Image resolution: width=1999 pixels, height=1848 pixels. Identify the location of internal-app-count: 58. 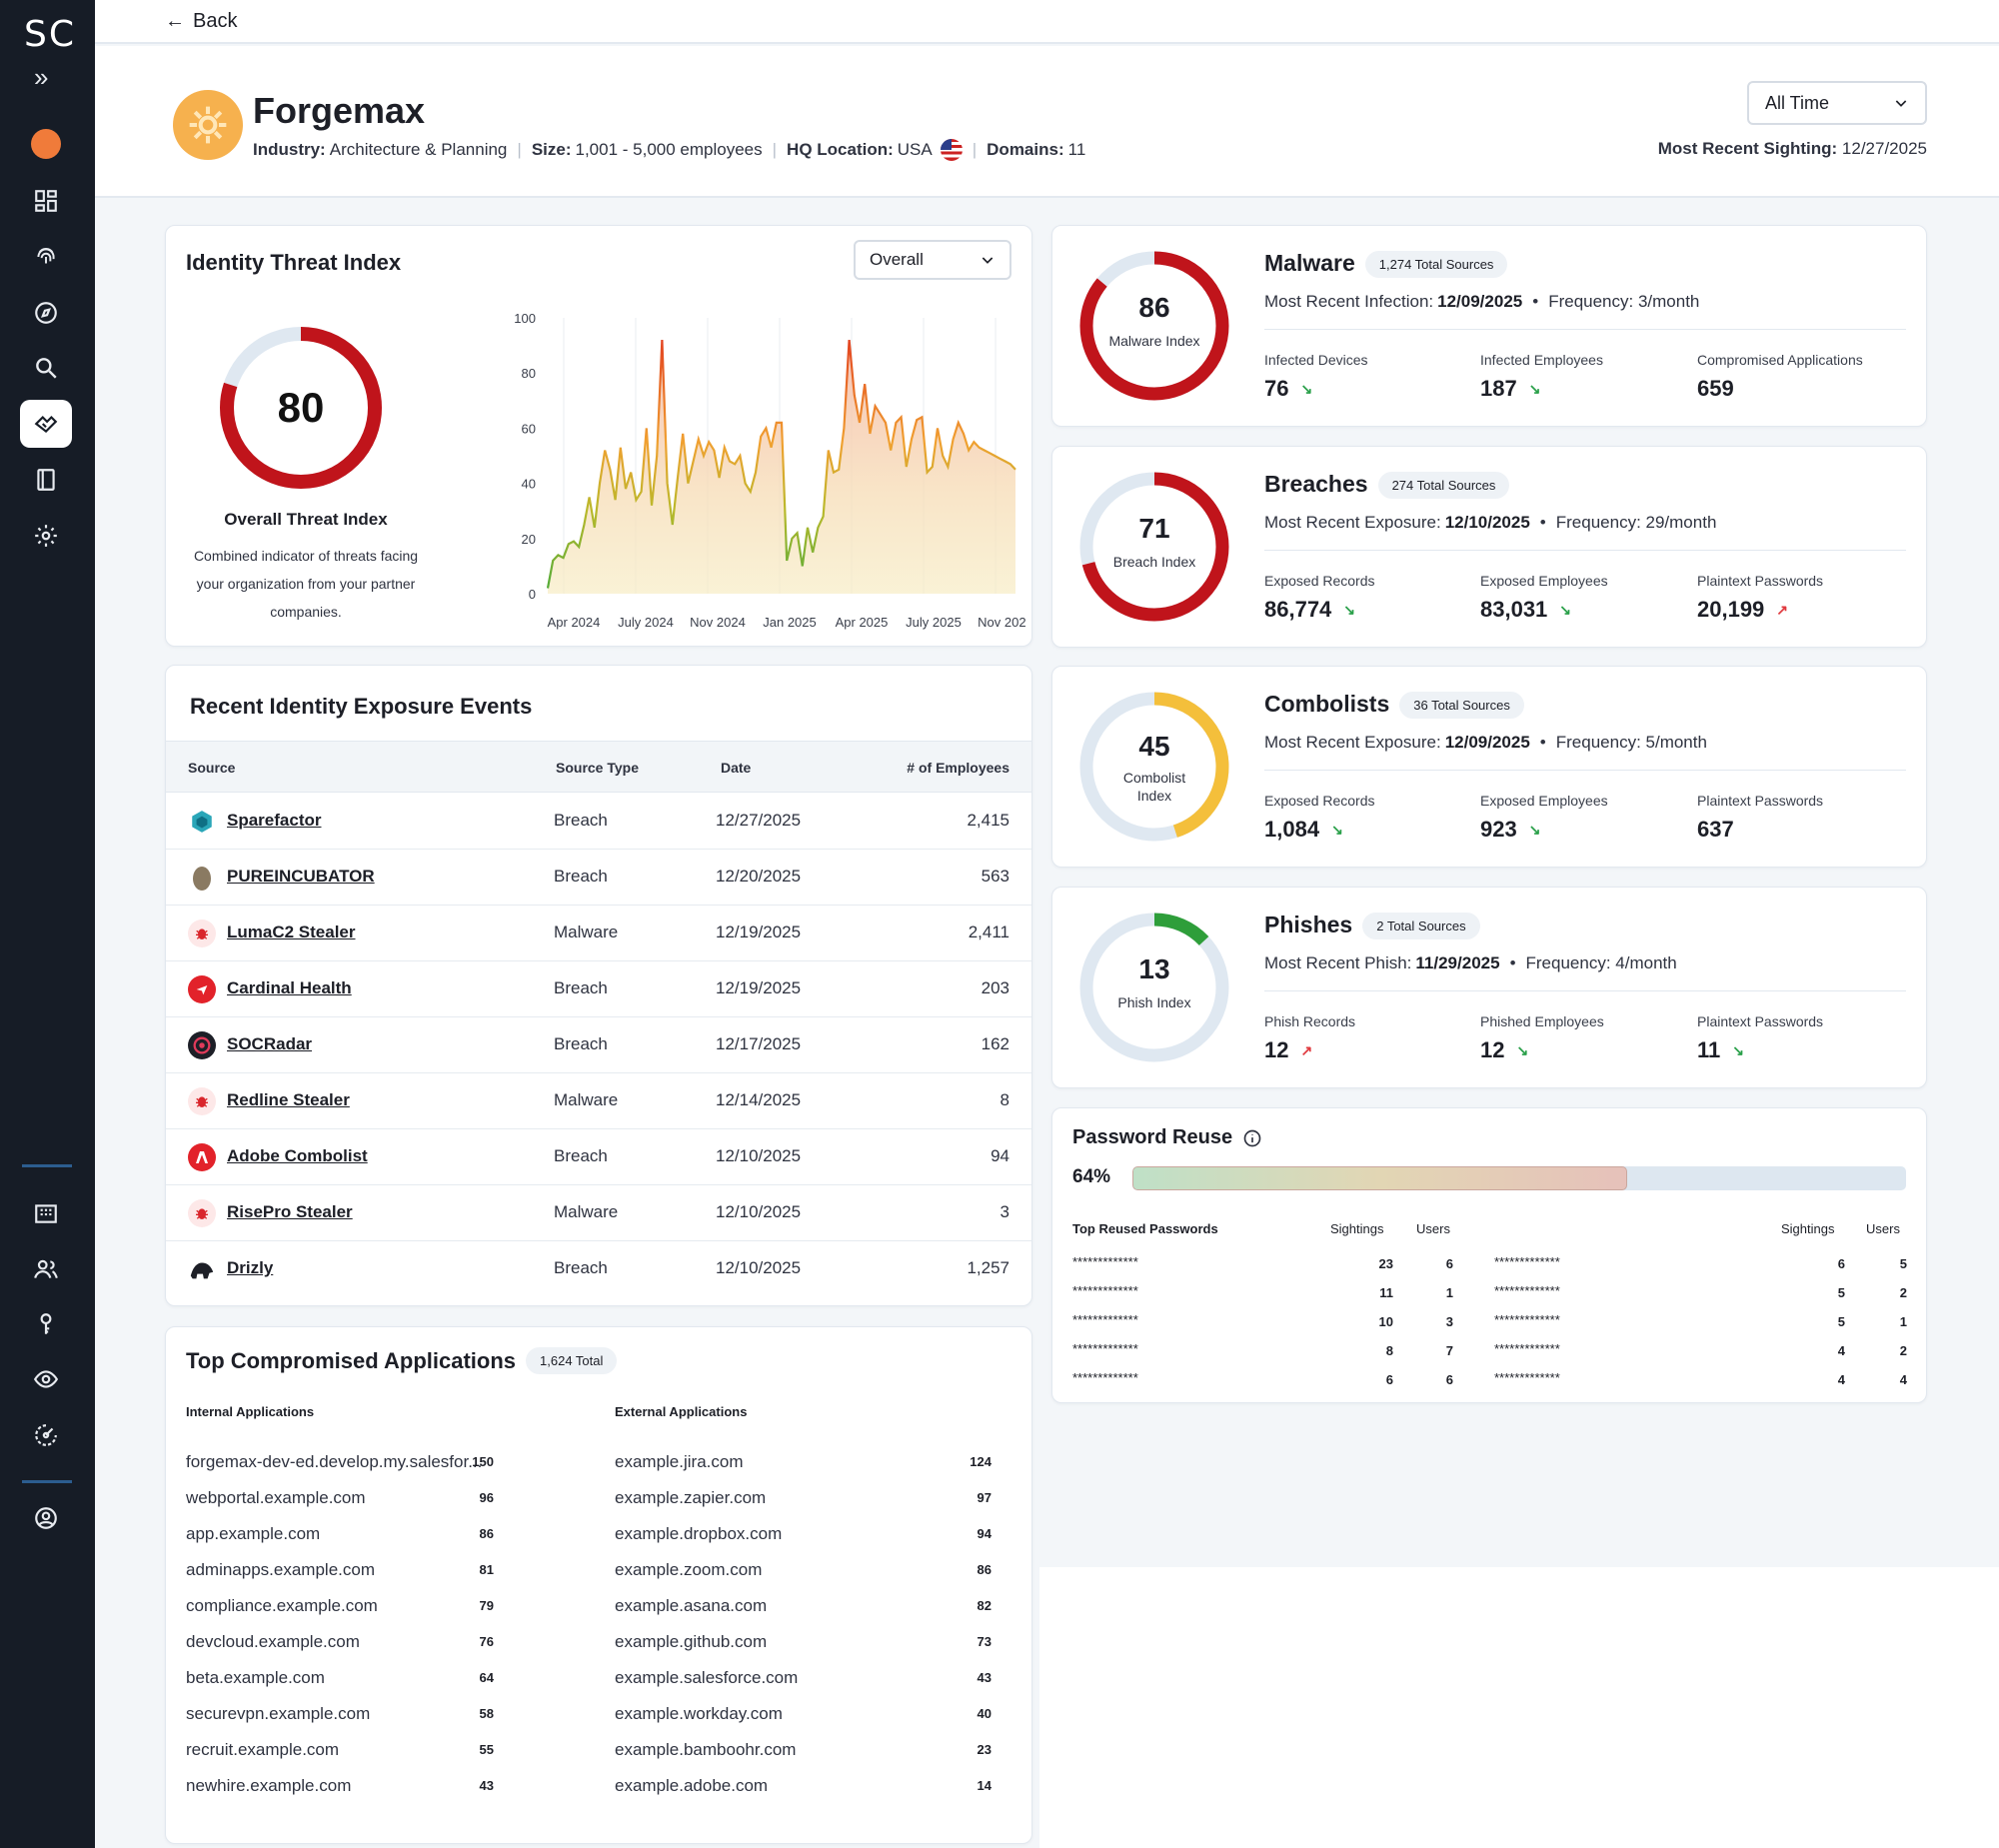
(487, 1713).